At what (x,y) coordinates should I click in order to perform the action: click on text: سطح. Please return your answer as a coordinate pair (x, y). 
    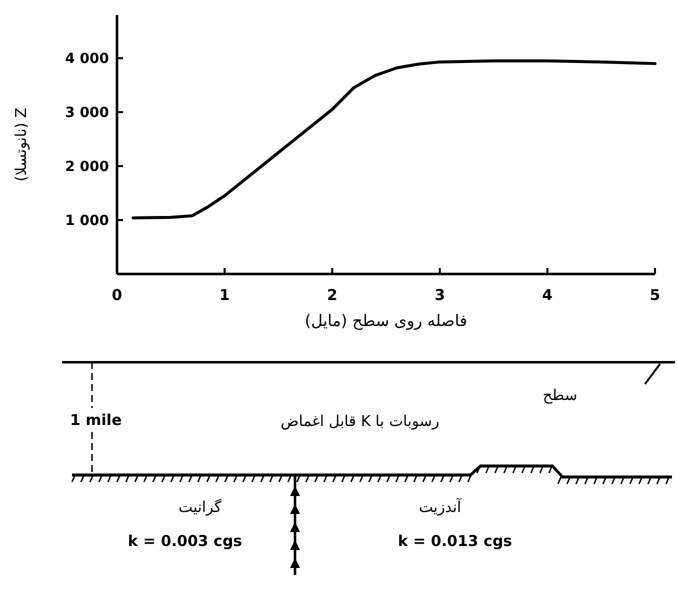
    Looking at the image, I should click on (560, 395).